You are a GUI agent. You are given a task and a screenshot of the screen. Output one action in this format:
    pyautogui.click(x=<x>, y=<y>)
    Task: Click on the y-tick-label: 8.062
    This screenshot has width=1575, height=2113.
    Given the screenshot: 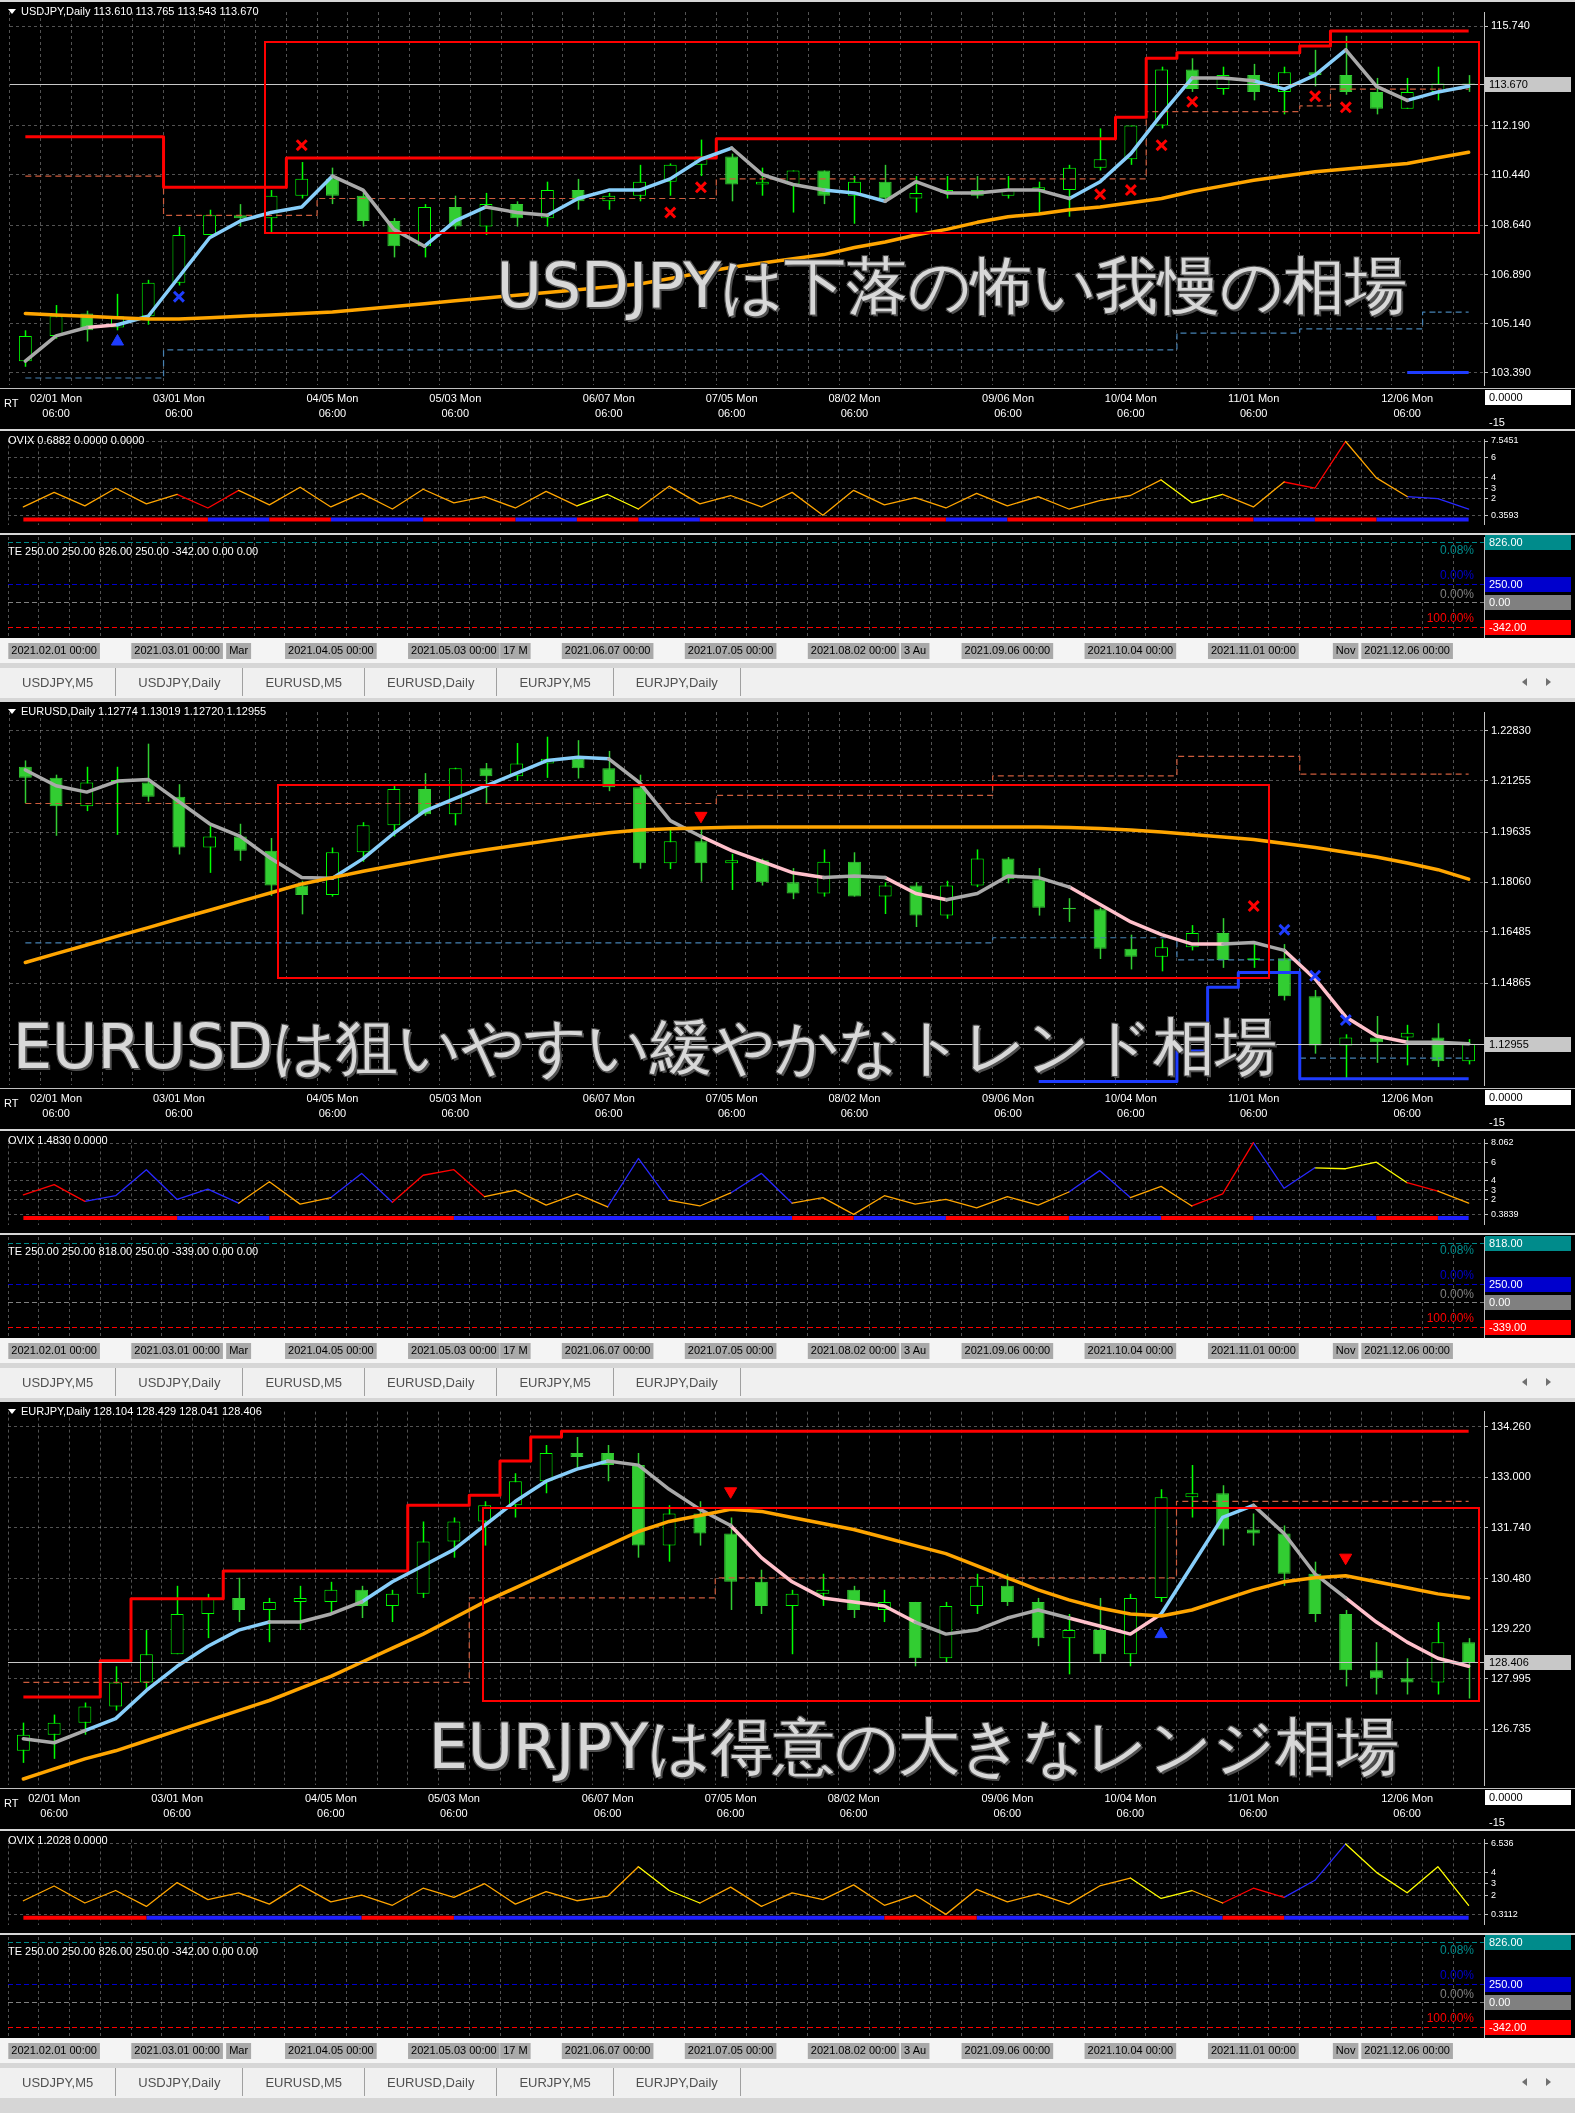 What is the action you would take?
    pyautogui.click(x=1502, y=1142)
    